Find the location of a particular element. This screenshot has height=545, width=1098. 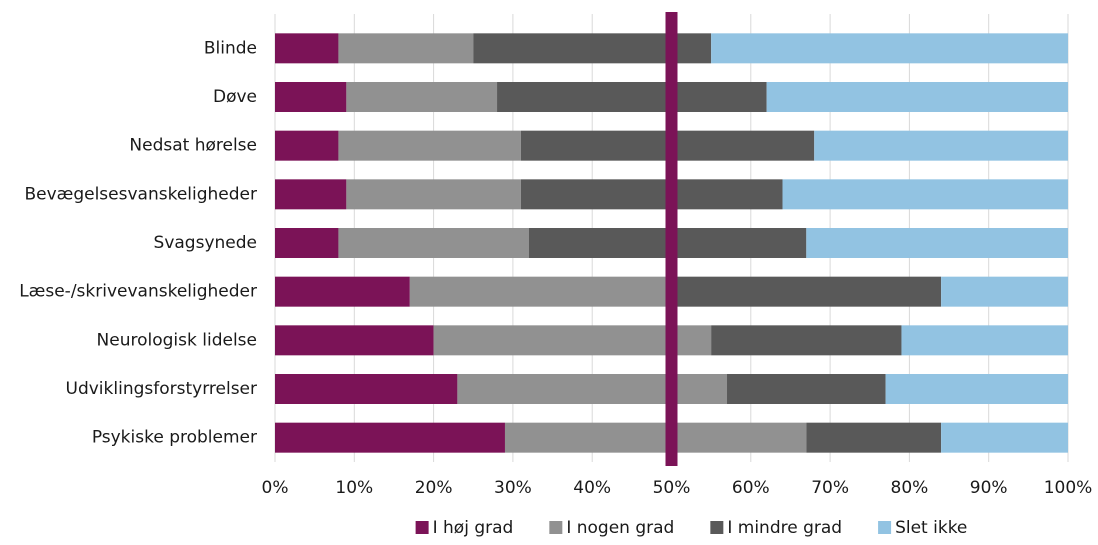

x-tick-label: 30% is located at coordinates (513, 488).